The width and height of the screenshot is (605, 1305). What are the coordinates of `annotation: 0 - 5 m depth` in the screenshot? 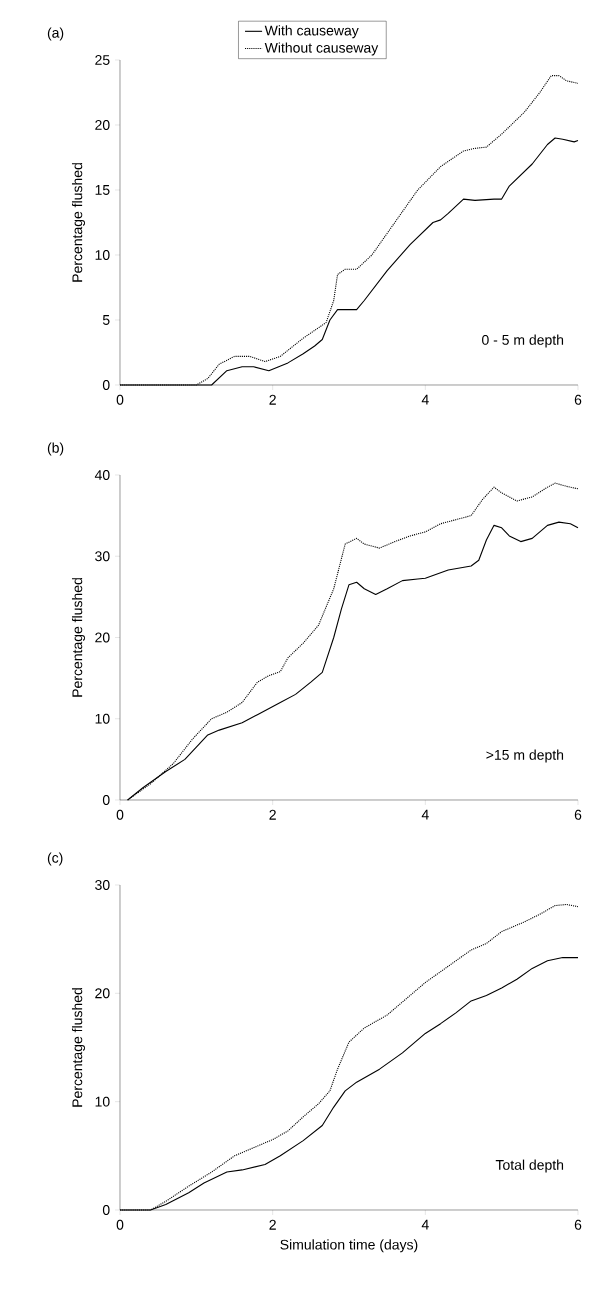 It's located at (523, 341).